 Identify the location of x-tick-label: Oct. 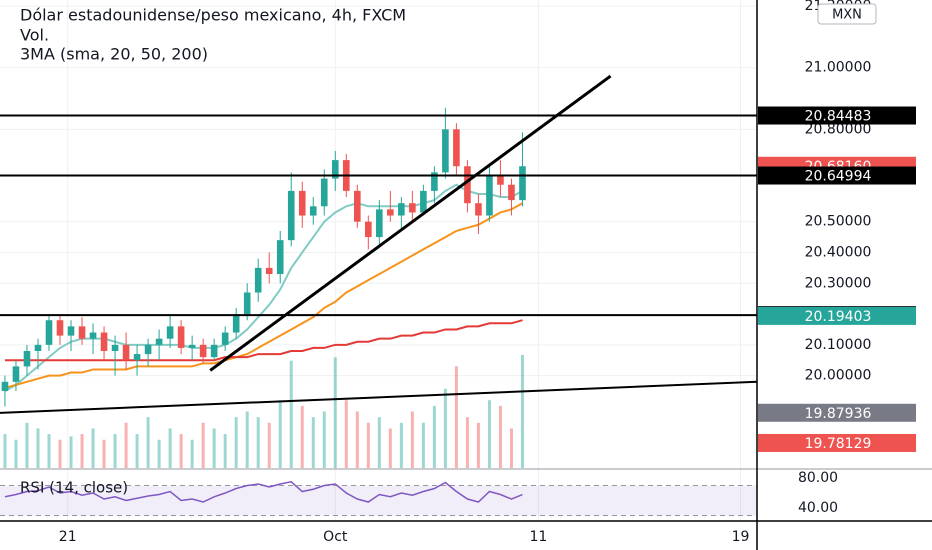
(335, 537).